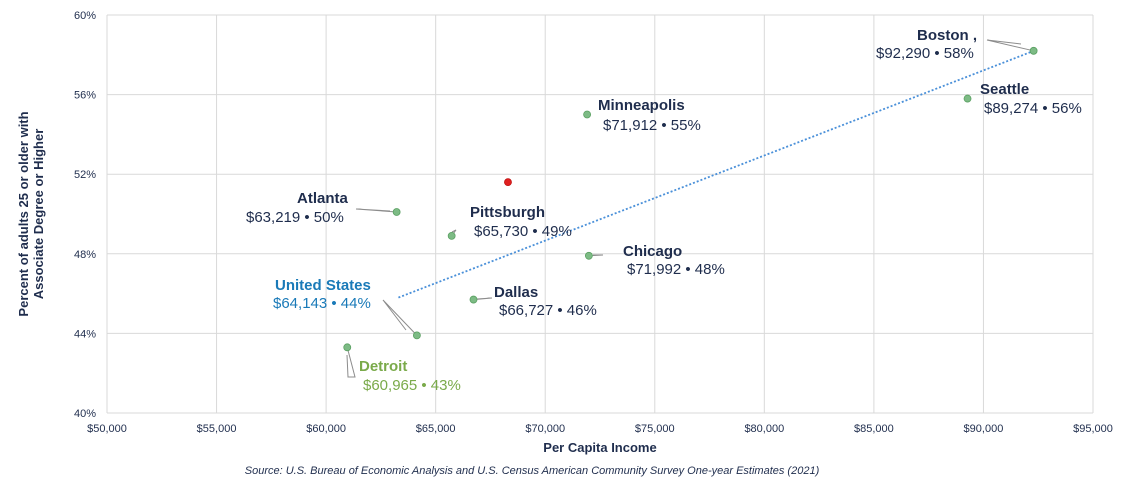 Image resolution: width=1141 pixels, height=485 pixels. I want to click on x-tick-label: $70,000, so click(545, 429).